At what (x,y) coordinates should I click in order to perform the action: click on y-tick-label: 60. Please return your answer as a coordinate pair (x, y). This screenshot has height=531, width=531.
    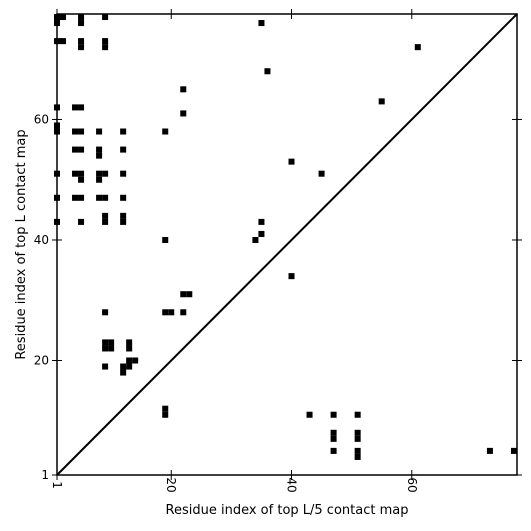
    Looking at the image, I should click on (41, 119).